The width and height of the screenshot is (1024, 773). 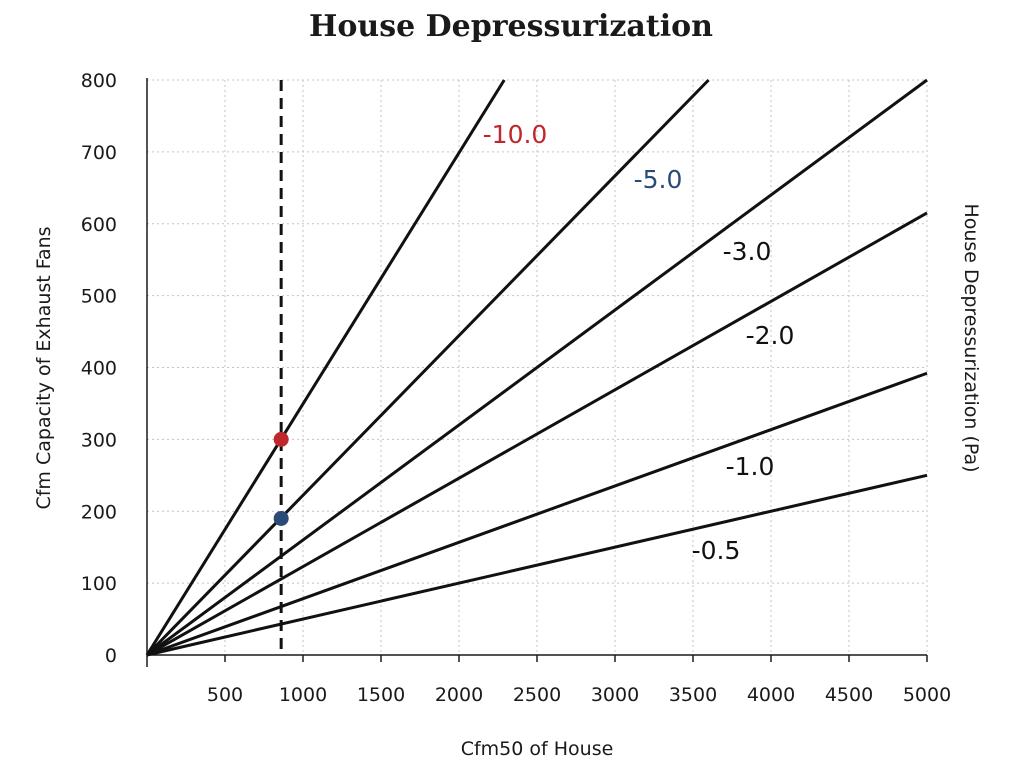 What do you see at coordinates (99, 153) in the screenshot?
I see `y-tick-label: 700` at bounding box center [99, 153].